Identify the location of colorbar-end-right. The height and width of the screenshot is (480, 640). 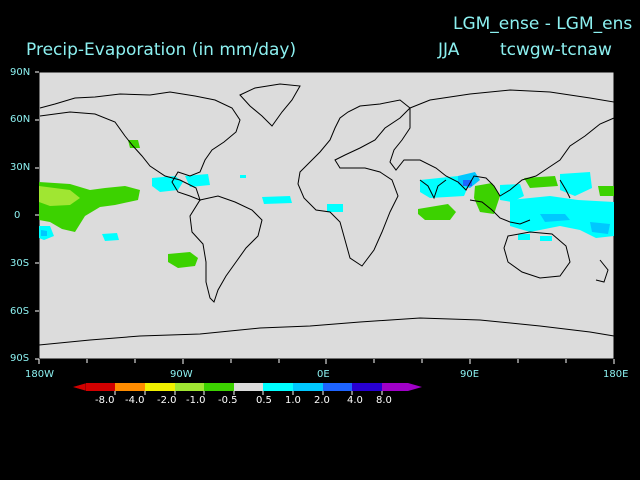
(415, 387).